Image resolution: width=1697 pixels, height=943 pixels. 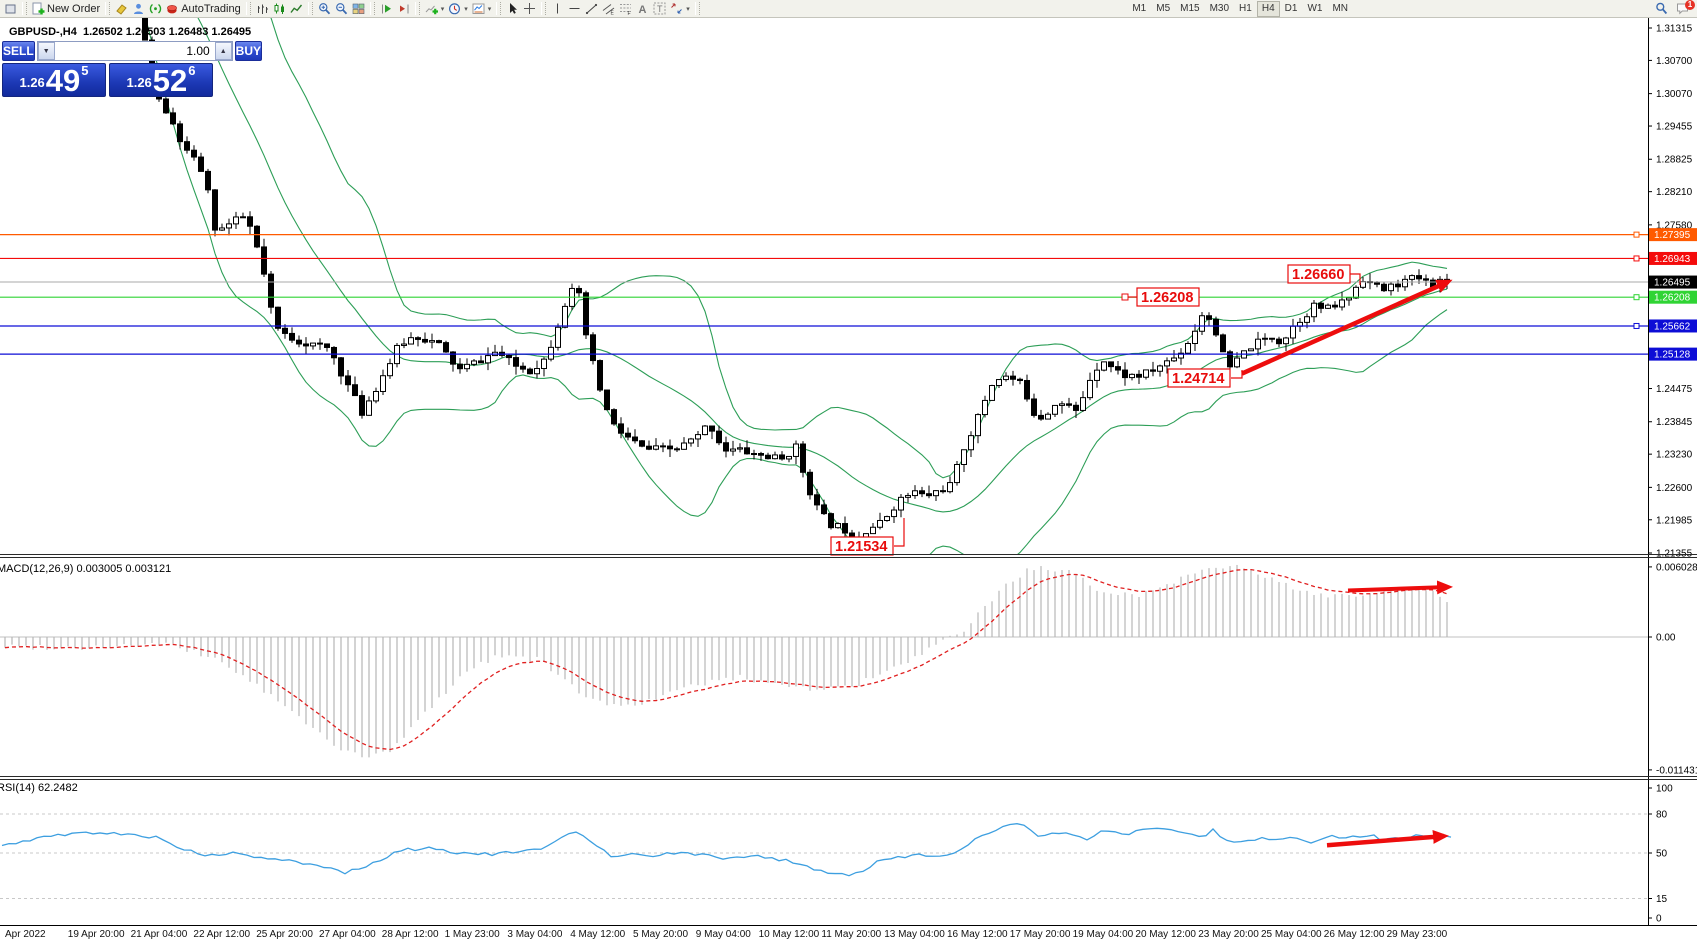 I want to click on svg-text: 29 May 23:00, so click(x=1417, y=934).